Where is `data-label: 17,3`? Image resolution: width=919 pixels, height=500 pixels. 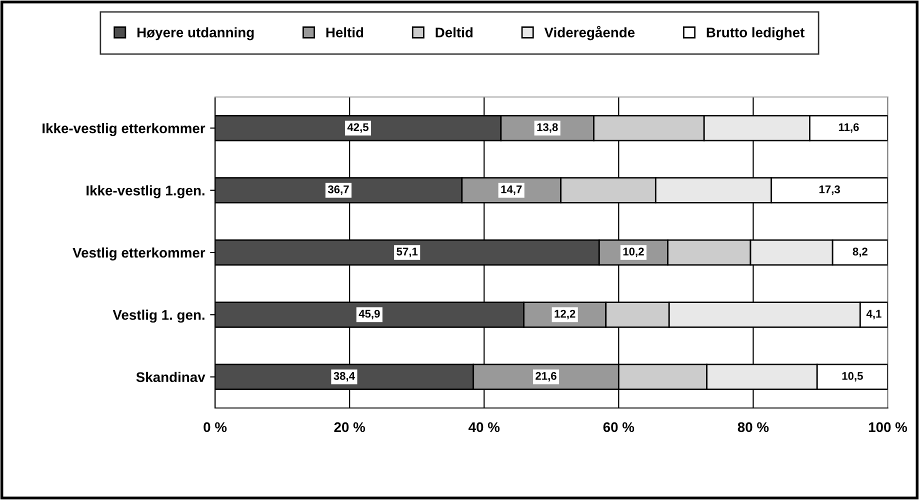
data-label: 17,3 is located at coordinates (829, 190).